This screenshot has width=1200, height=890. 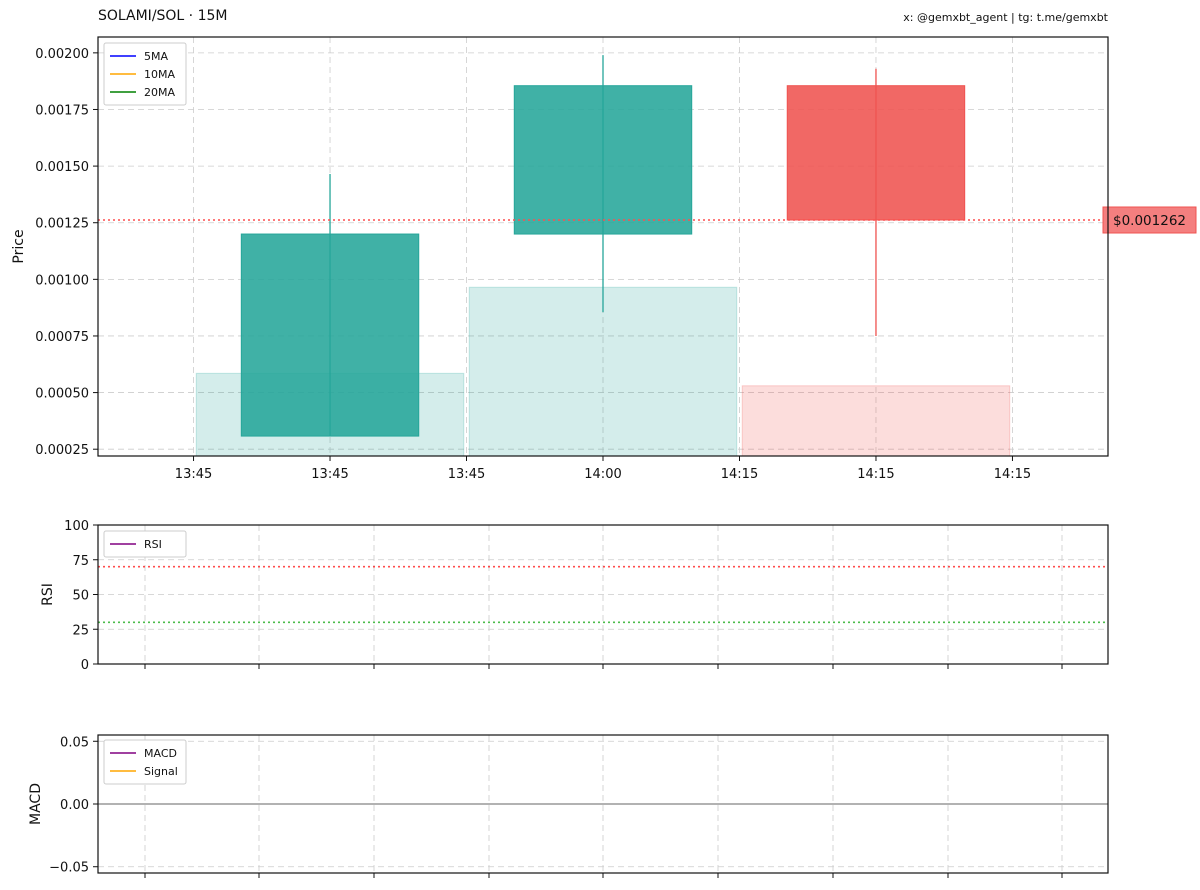 What do you see at coordinates (1005, 17) in the screenshot?
I see `credit-text: x: @gemxbt_agent | tg: t.me/gemxbt` at bounding box center [1005, 17].